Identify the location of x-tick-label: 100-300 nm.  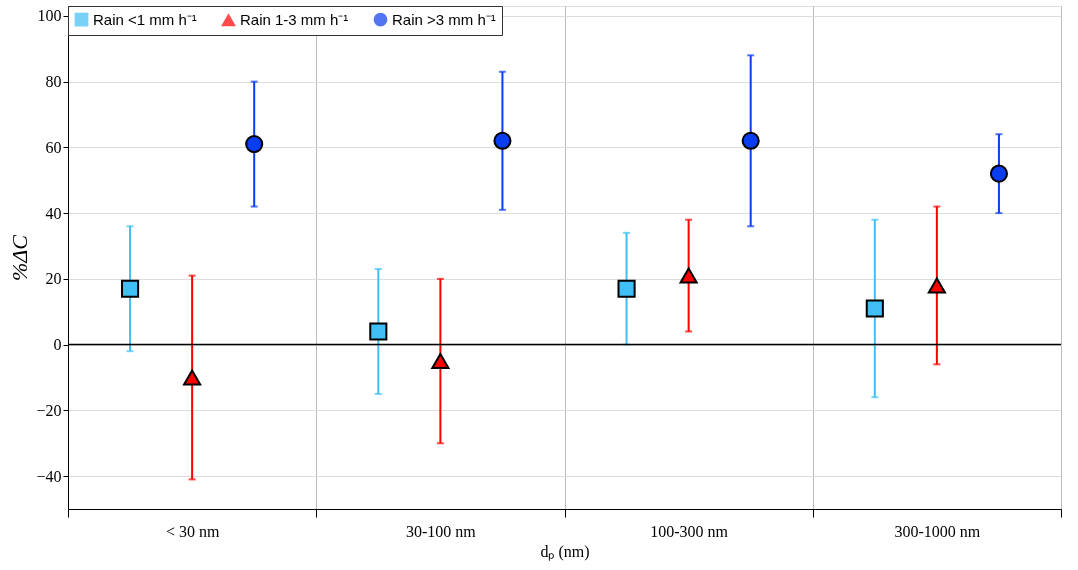
(689, 531).